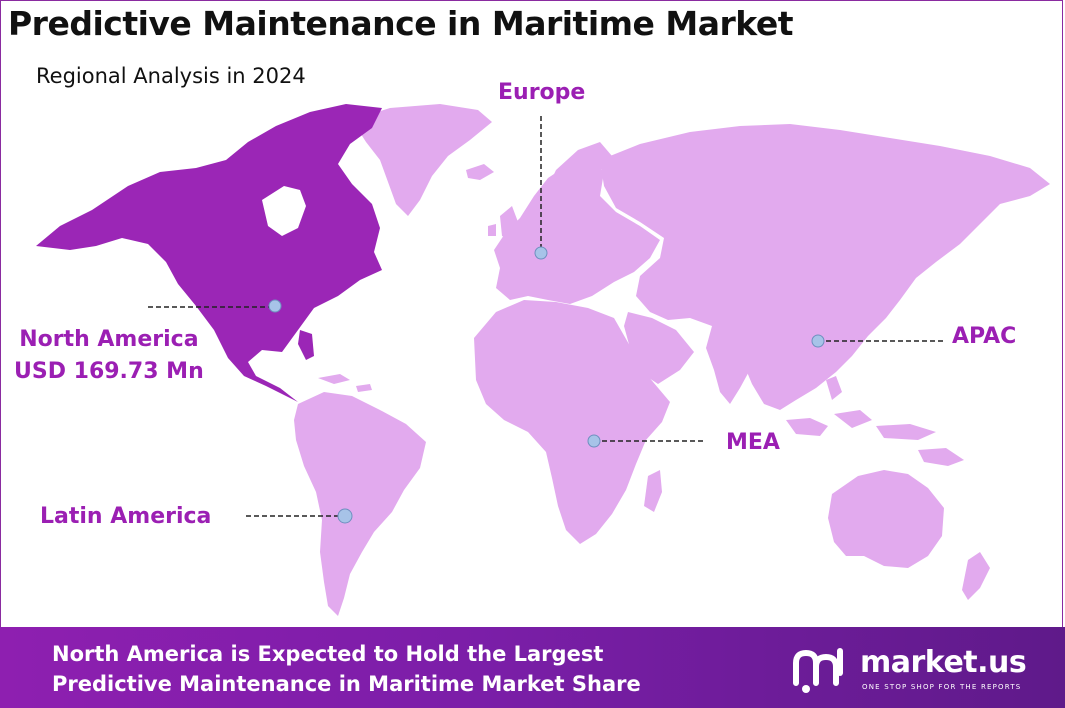 This screenshot has width=1065, height=708. I want to click on africa-landmass, so click(572, 422).